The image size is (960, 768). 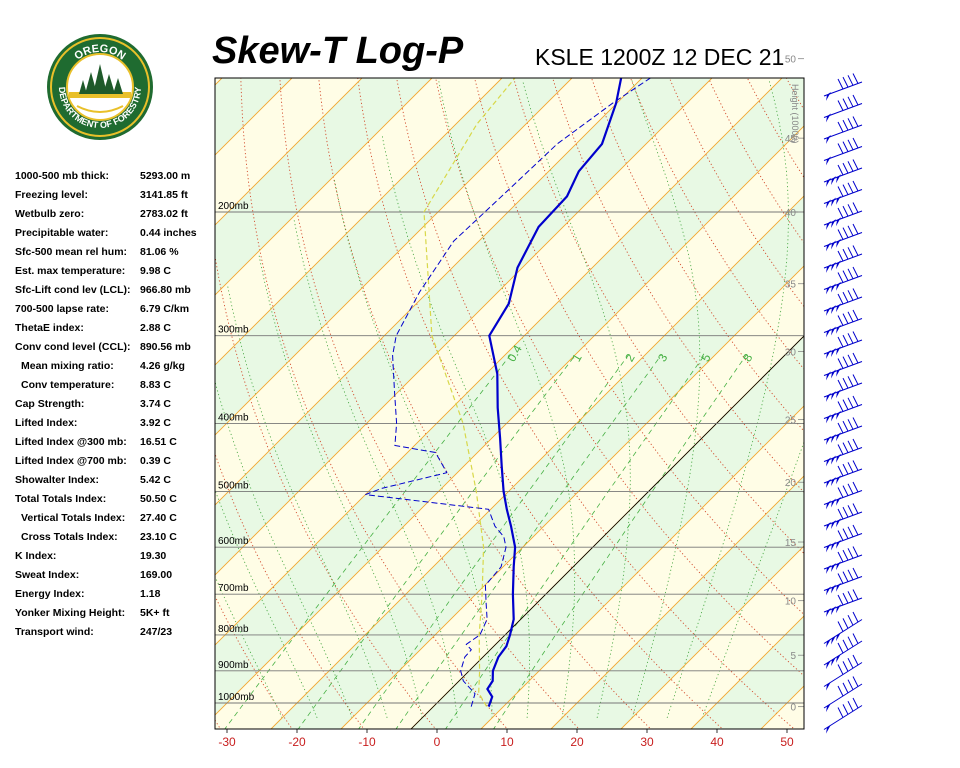 I want to click on height-tick-label: 40, so click(x=791, y=213).